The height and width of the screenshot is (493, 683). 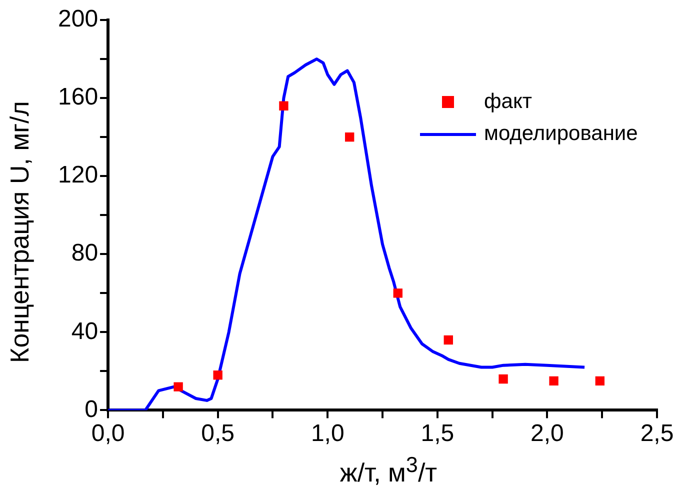 What do you see at coordinates (327, 434) in the screenshot?
I see `x-tick-label: 1,0` at bounding box center [327, 434].